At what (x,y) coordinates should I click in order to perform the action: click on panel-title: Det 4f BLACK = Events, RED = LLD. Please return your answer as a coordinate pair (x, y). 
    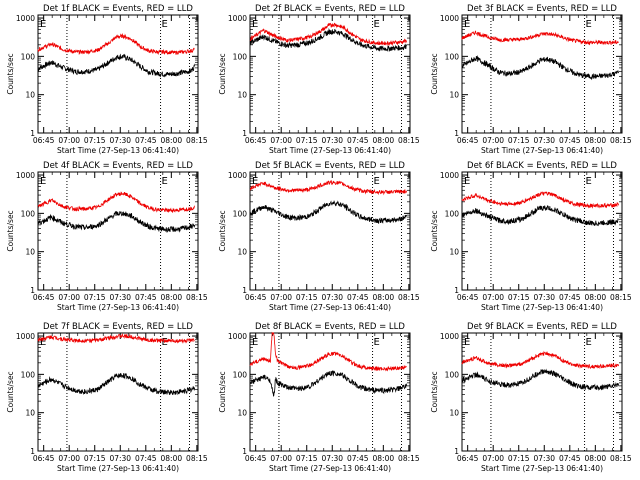
    Looking at the image, I should click on (118, 166).